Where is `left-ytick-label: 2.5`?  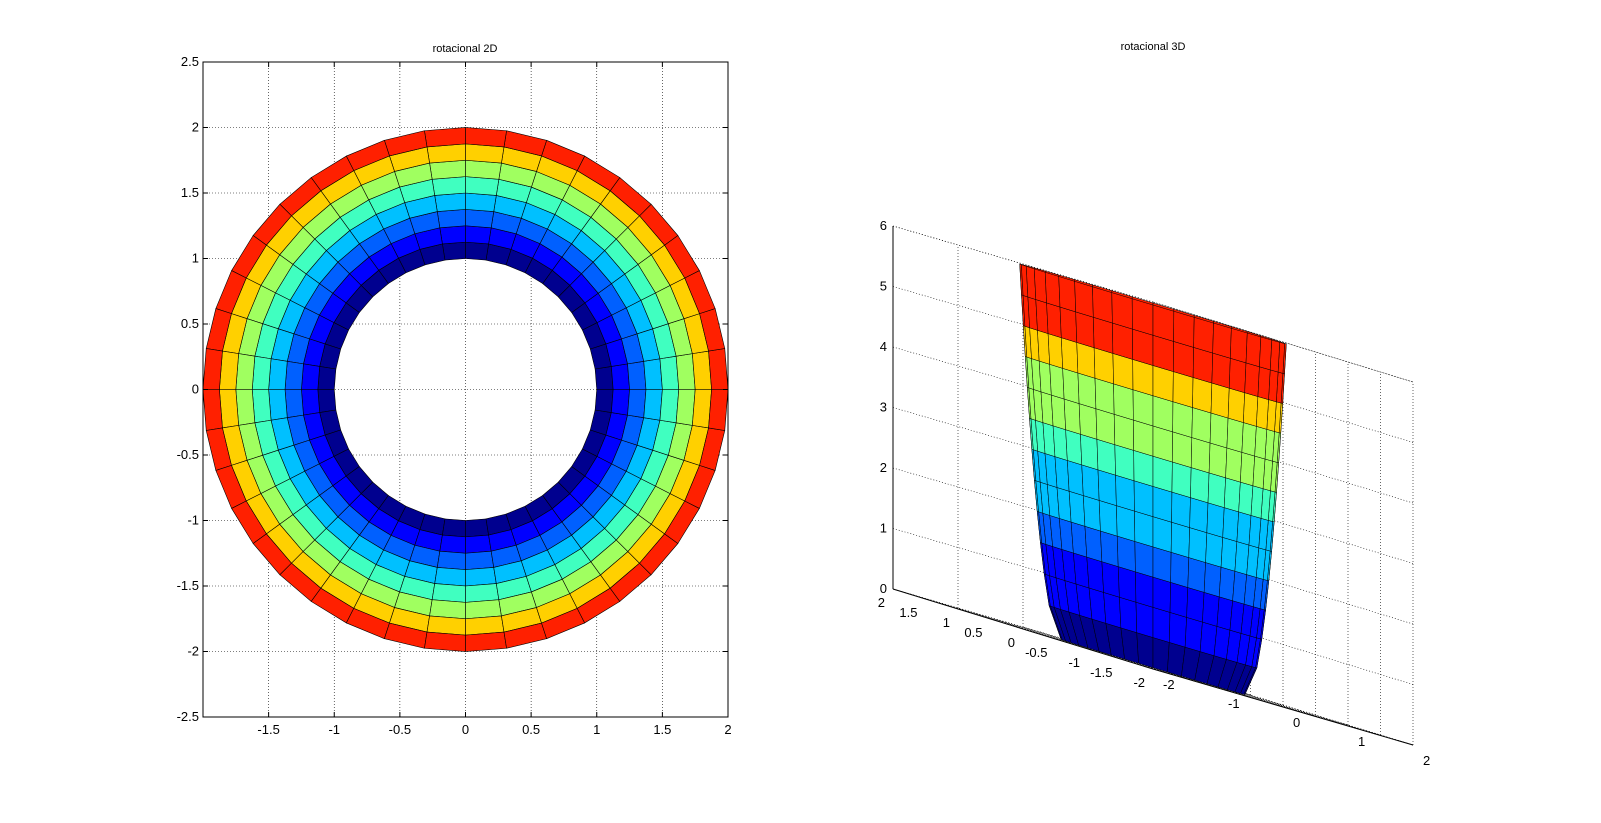 left-ytick-label: 2.5 is located at coordinates (190, 61).